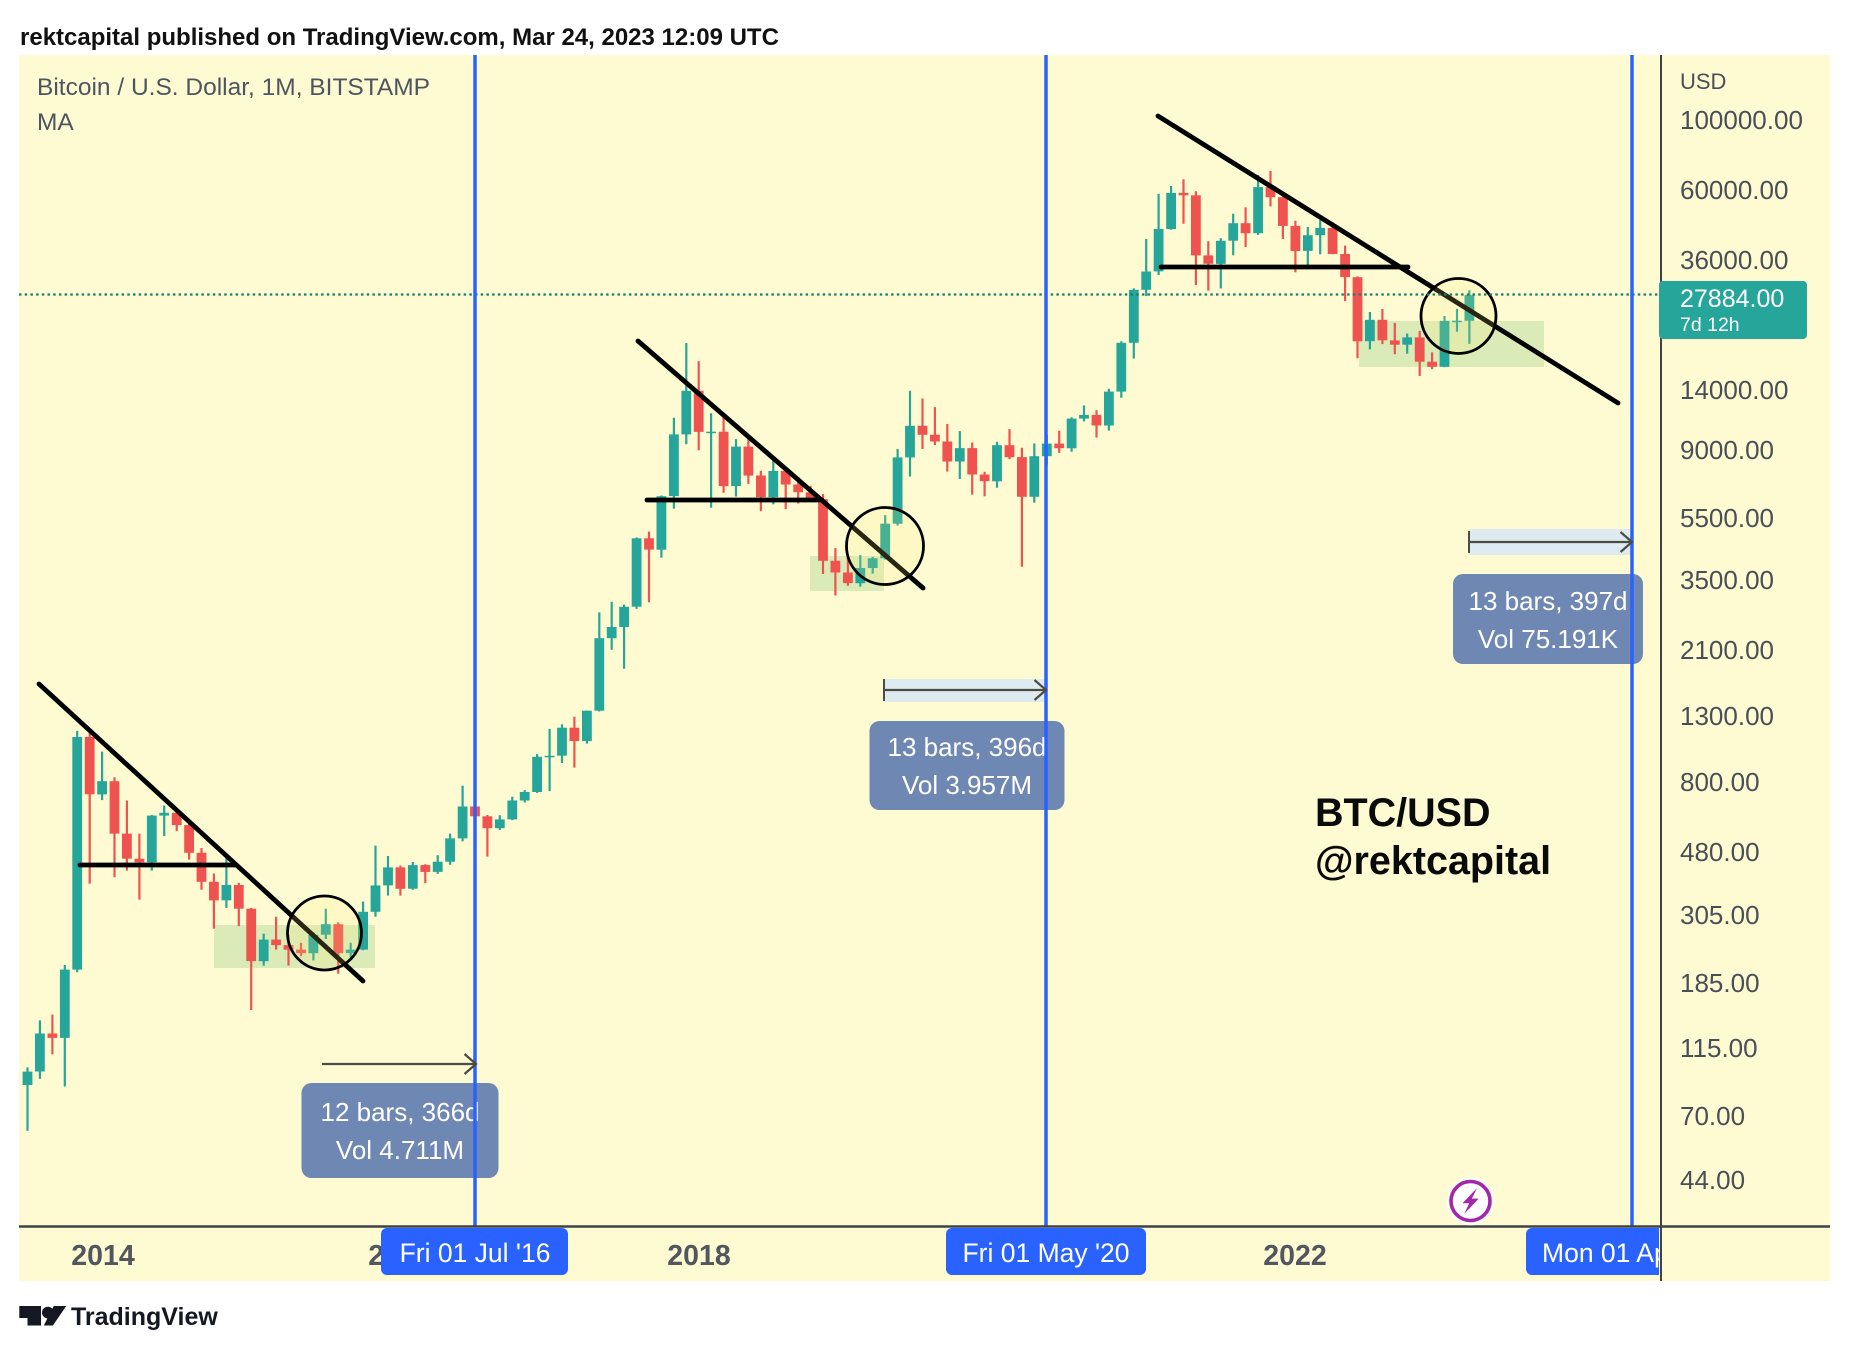 Image resolution: width=1850 pixels, height=1352 pixels. Describe the element at coordinates (1703, 81) in the screenshot. I see `svg-text: USD` at that location.